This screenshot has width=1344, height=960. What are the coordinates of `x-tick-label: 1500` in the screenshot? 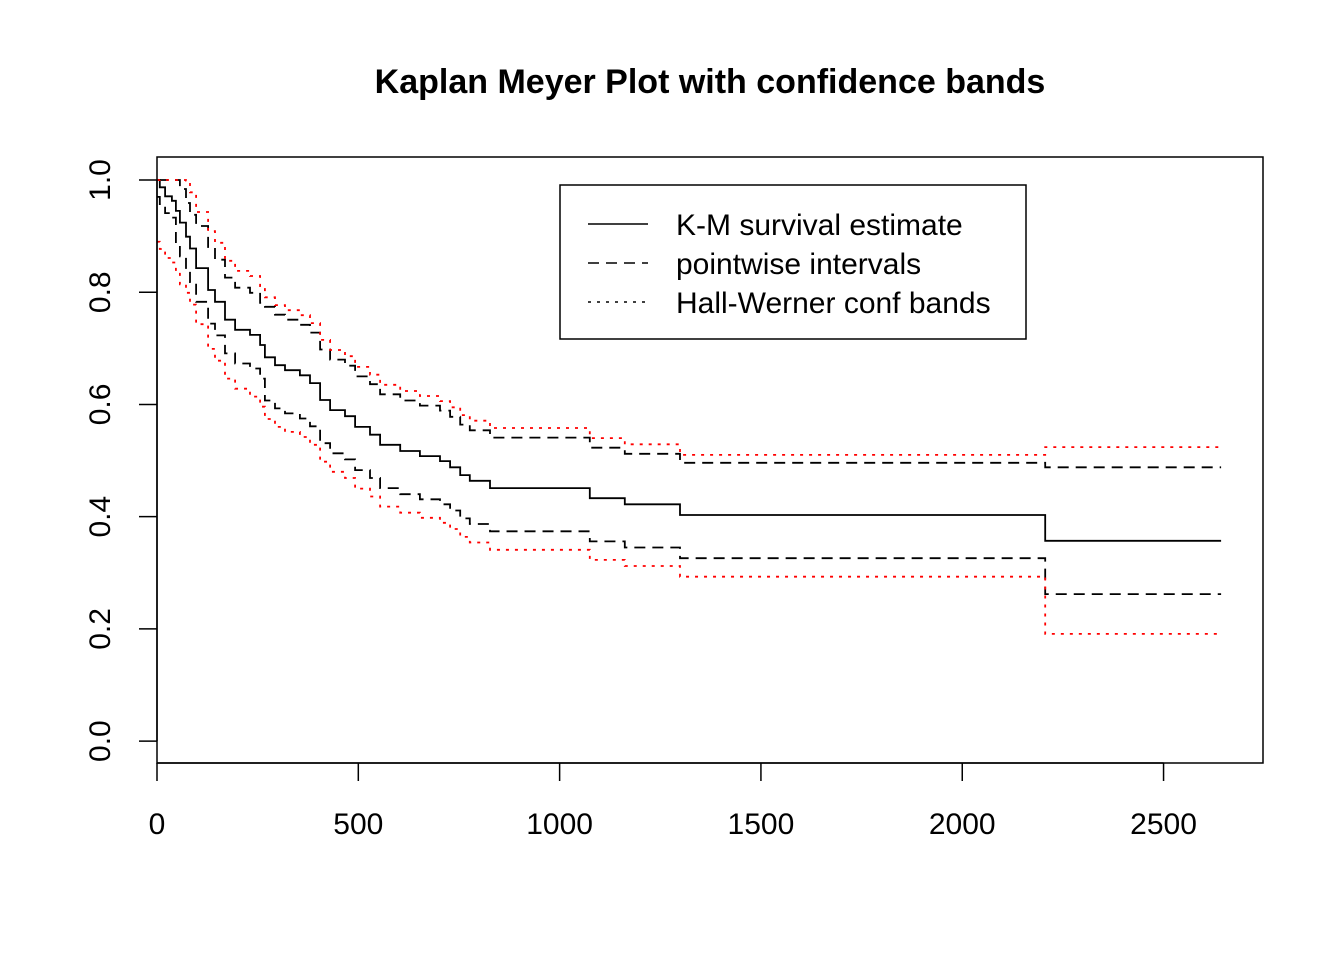 It's located at (761, 824).